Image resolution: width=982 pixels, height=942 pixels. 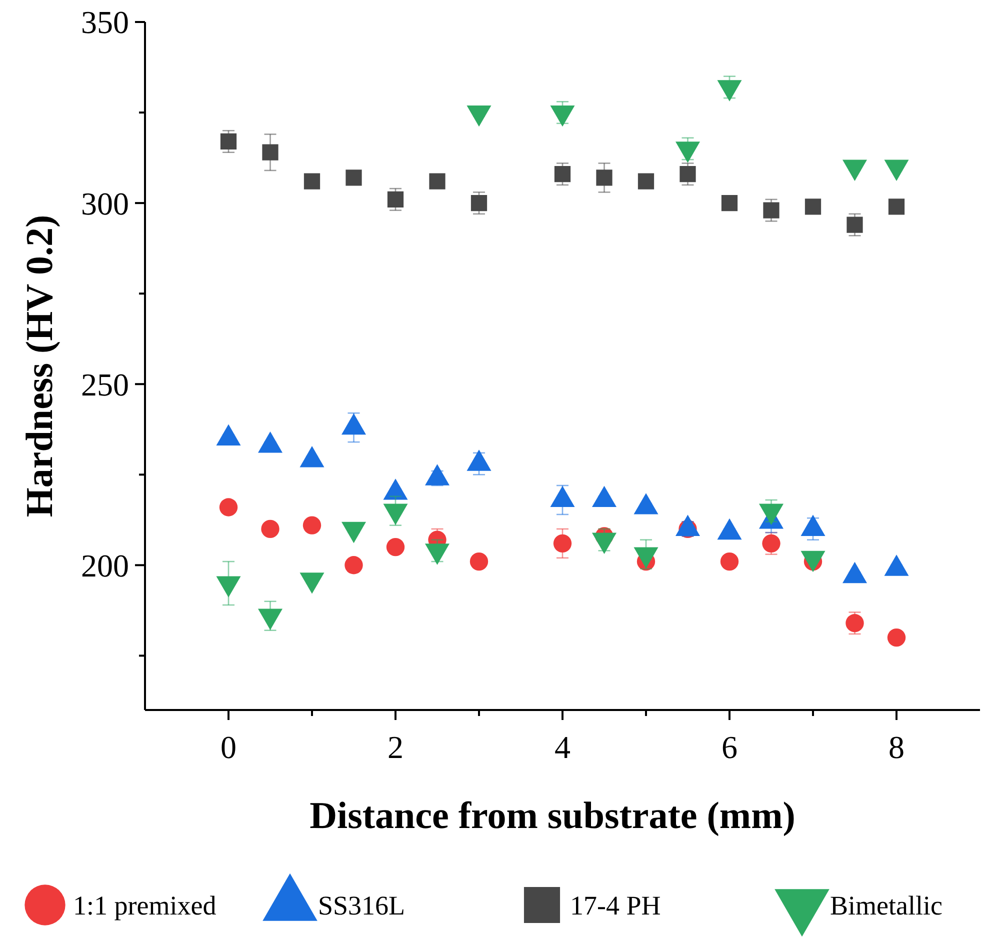 What do you see at coordinates (615, 905) in the screenshot?
I see `legend-label: 17-4 PH` at bounding box center [615, 905].